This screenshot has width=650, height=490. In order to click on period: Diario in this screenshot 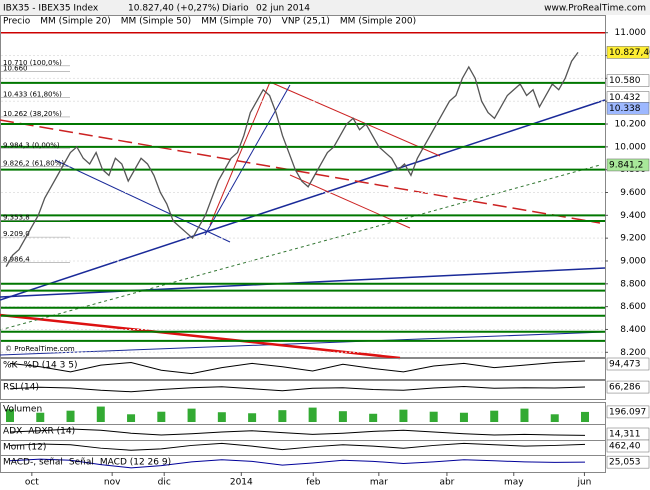, I will do `click(235, 9)`.